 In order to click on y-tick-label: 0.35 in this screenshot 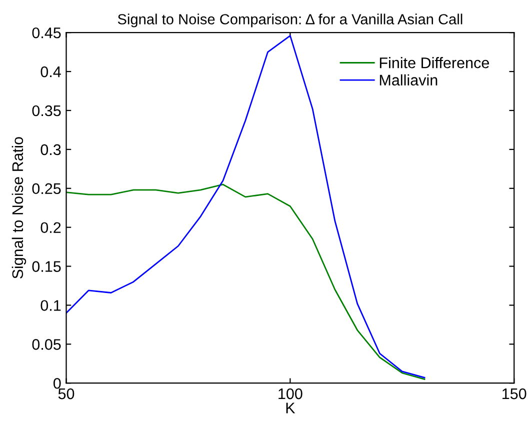, I will do `click(46, 110)`.